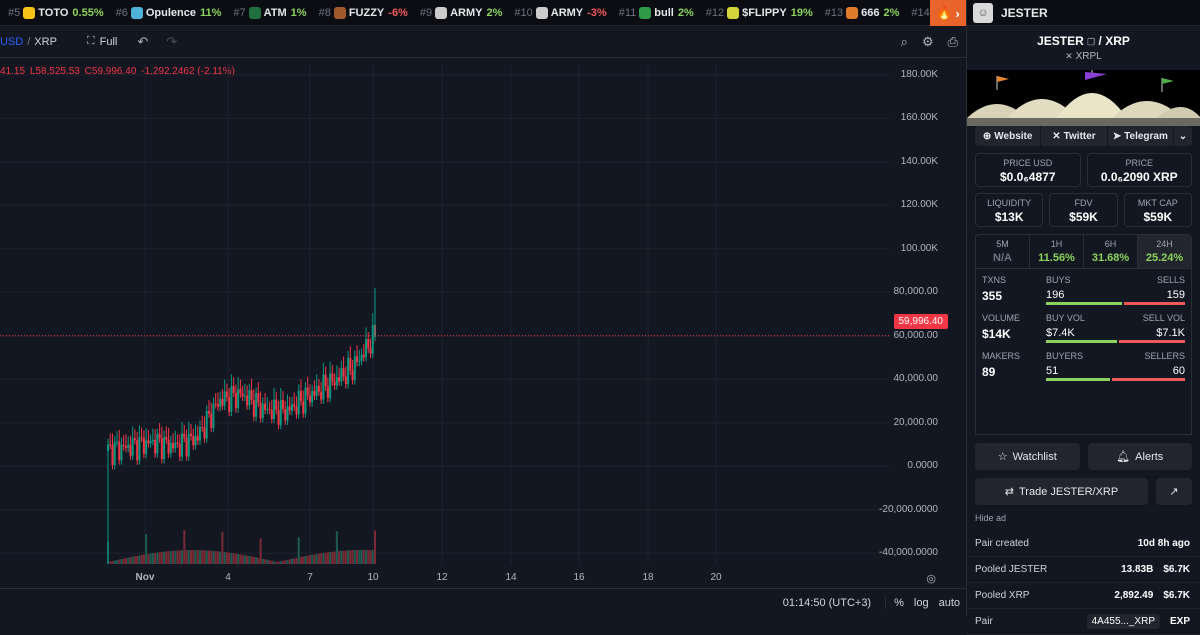  Describe the element at coordinates (1164, 244) in the screenshot. I see `tab-label: 24H` at that location.